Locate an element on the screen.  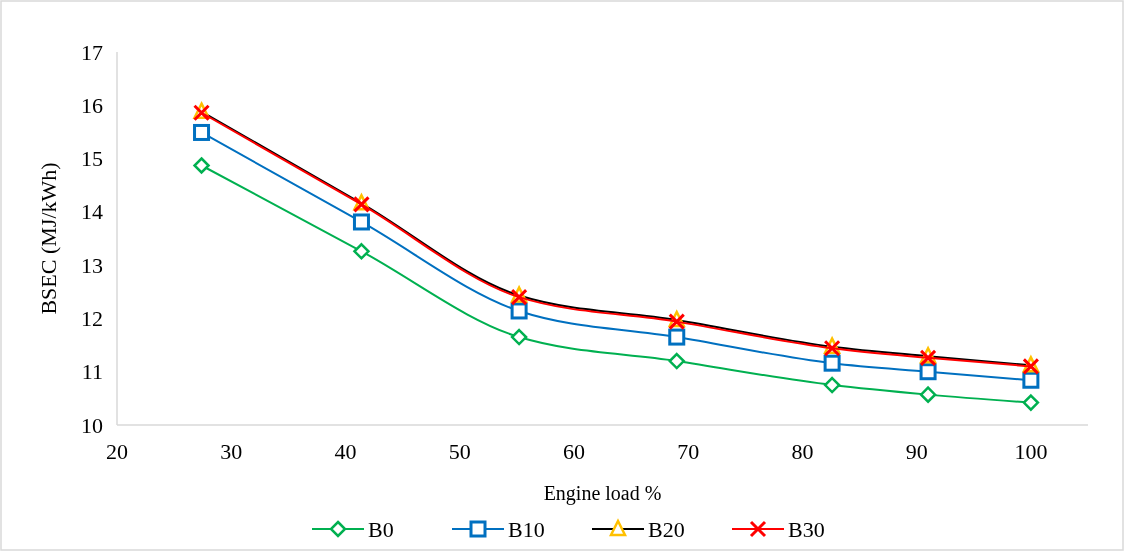
legend-label: B30 is located at coordinates (806, 529).